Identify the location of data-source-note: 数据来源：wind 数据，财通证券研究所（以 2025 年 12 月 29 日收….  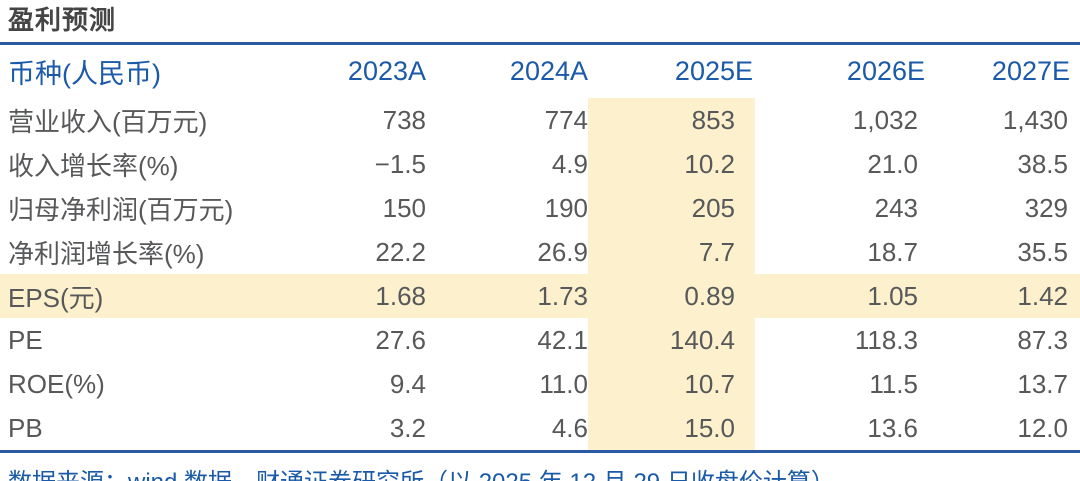
(540, 467).